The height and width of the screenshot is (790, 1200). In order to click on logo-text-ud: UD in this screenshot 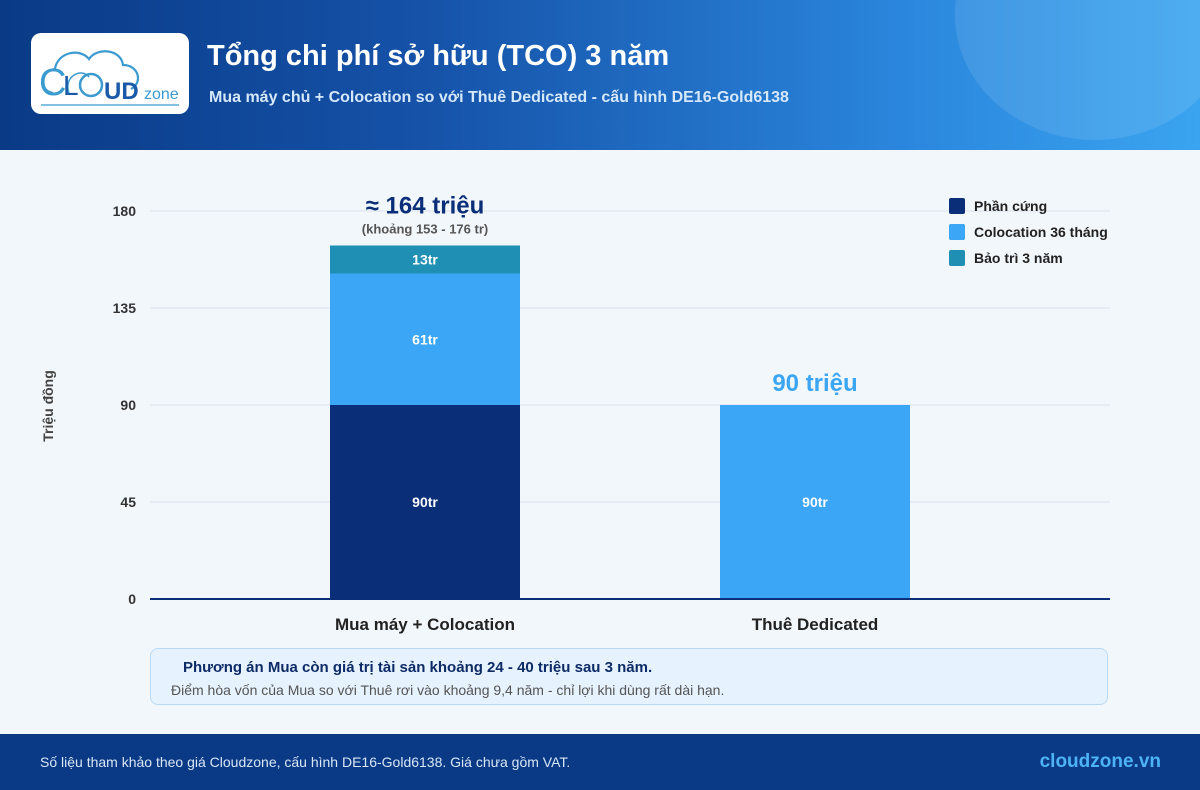, I will do `click(121, 91)`.